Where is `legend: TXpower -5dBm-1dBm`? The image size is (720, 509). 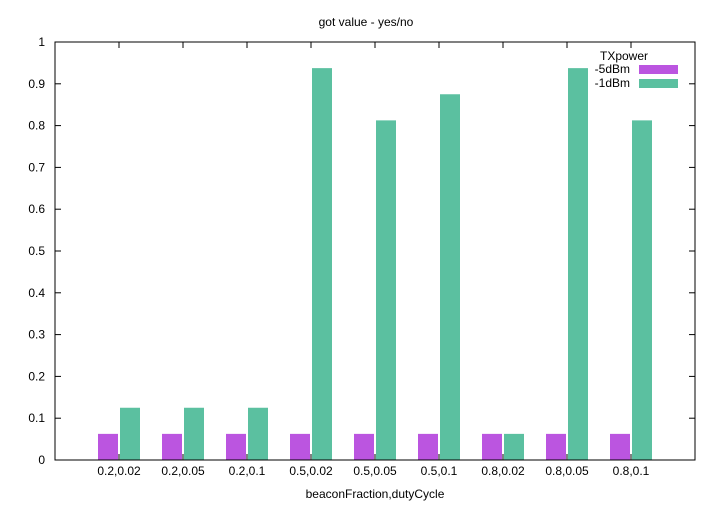
legend: TXpower -5dBm-1dBm is located at coordinates (636, 69).